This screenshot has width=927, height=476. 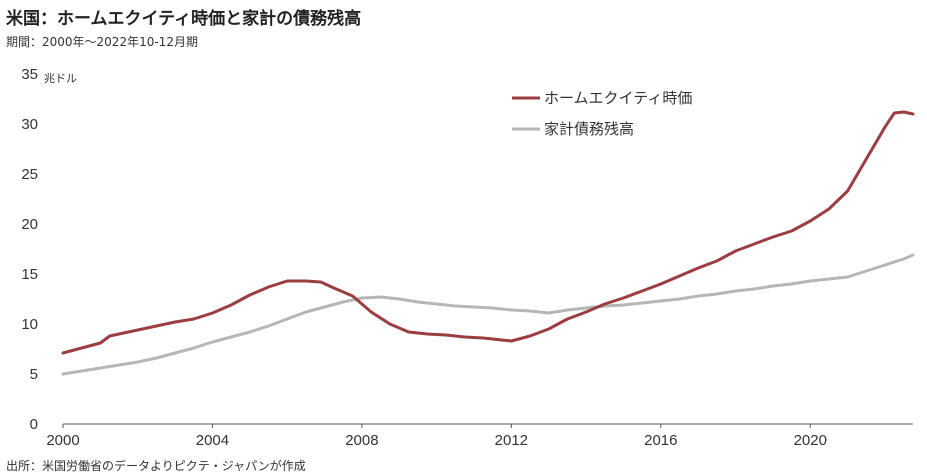 I want to click on y-axis: 0 5 10 15 20 25 30 35, so click(x=29, y=249).